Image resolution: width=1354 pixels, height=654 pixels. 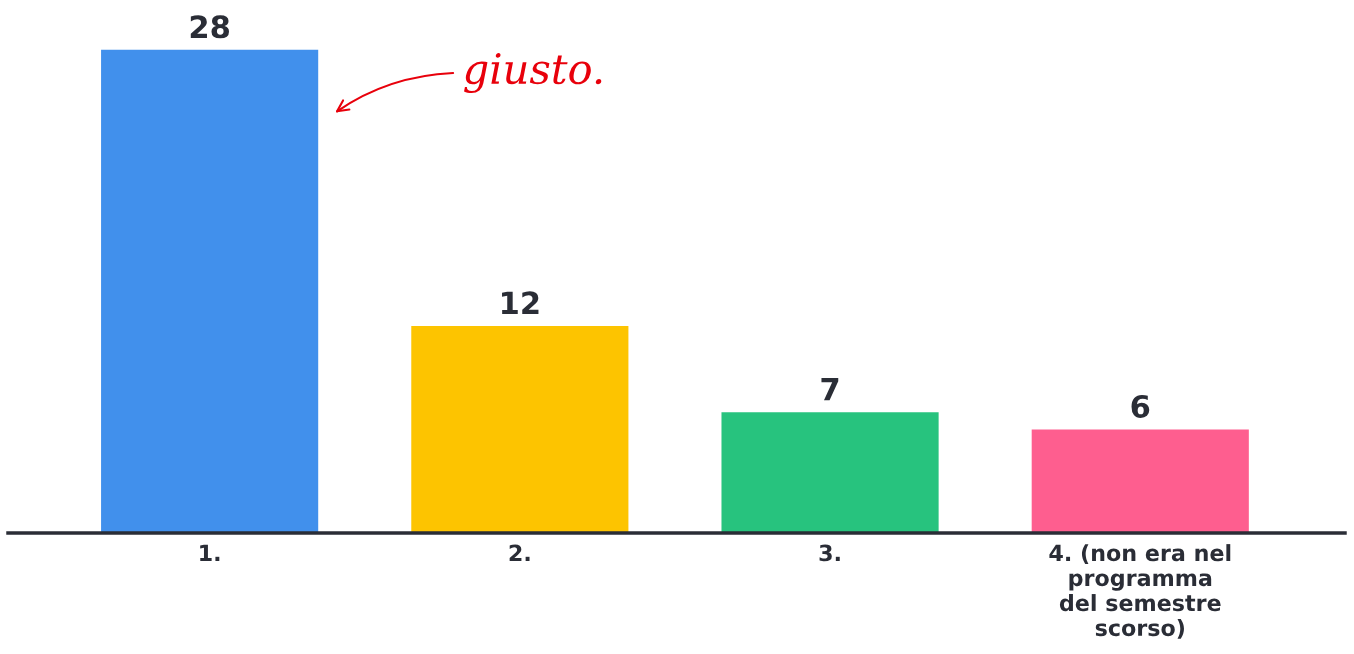 I want to click on data-label: 28, so click(x=209, y=27).